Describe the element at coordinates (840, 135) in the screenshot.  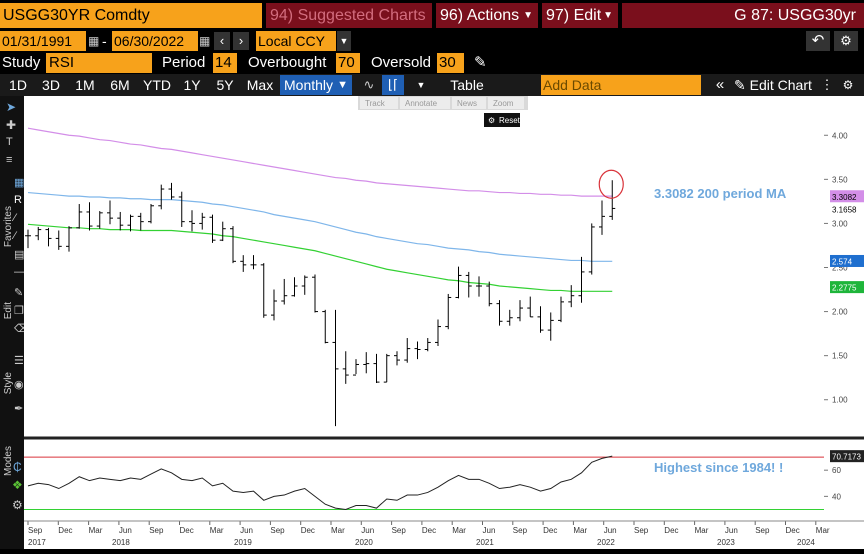
I see `y-tick-label: 4.00` at that location.